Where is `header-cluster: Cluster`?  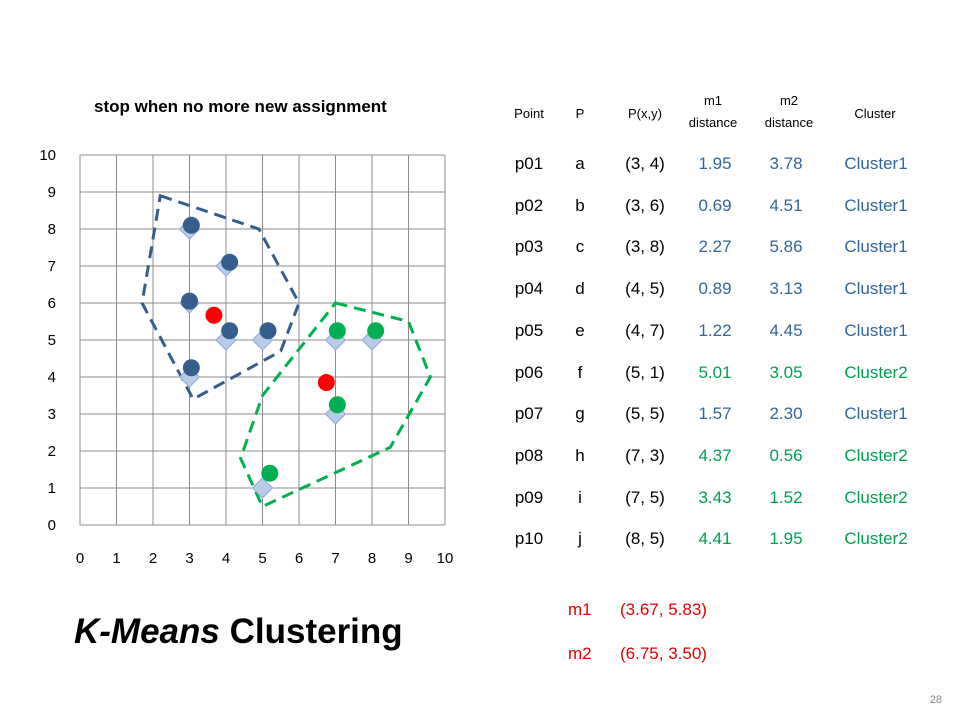 header-cluster: Cluster is located at coordinates (875, 113).